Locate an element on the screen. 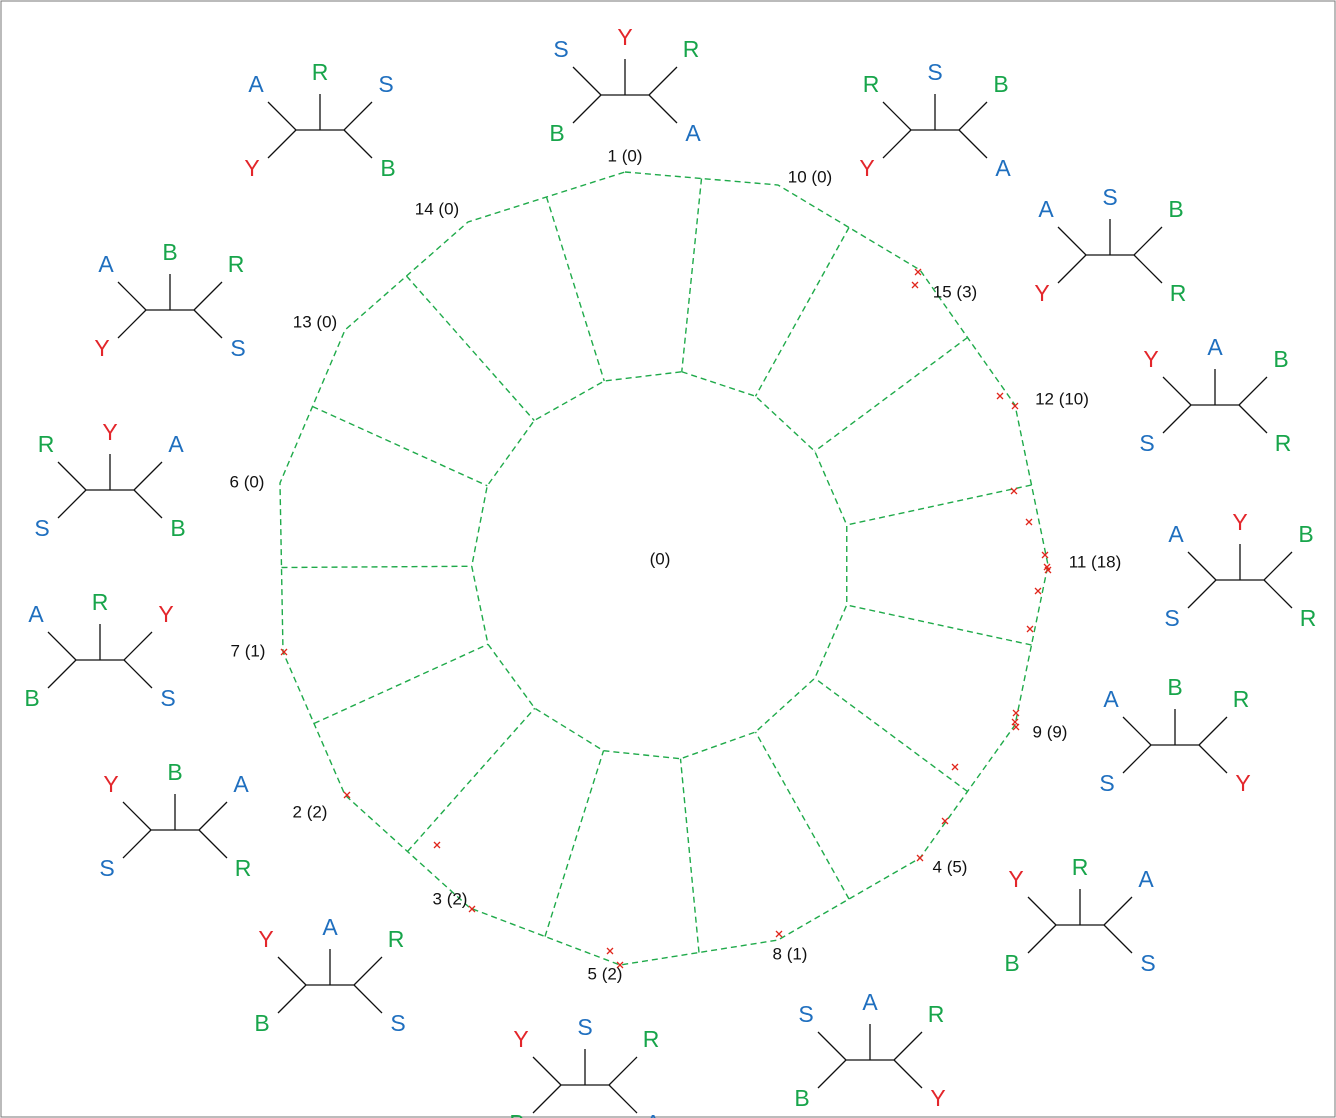  node-label: 1 (0) is located at coordinates (625, 155).